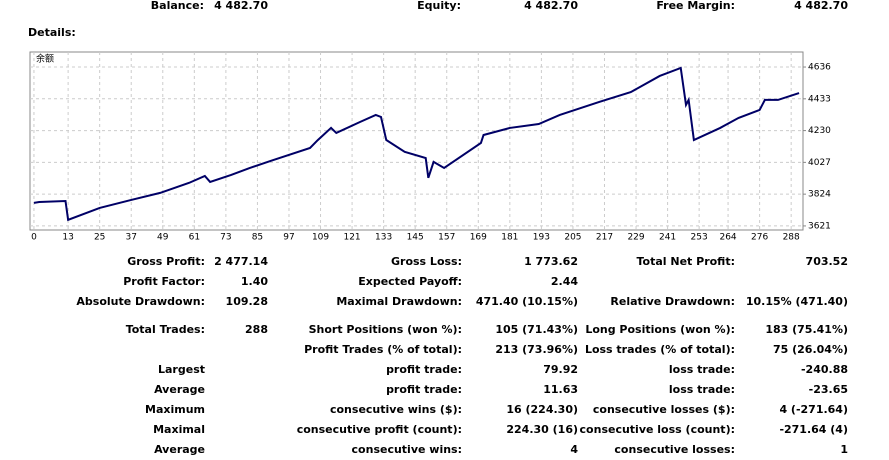  Describe the element at coordinates (396, 409) in the screenshot. I see `stat-label: consecutive wins ($):` at that location.